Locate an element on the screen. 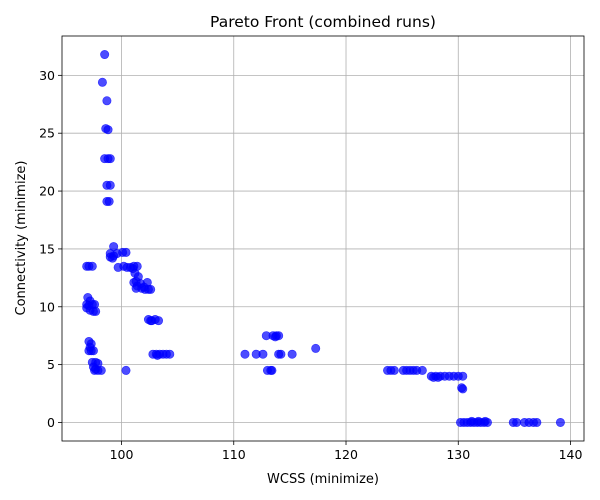  x-tick-label: 120 is located at coordinates (346, 454).